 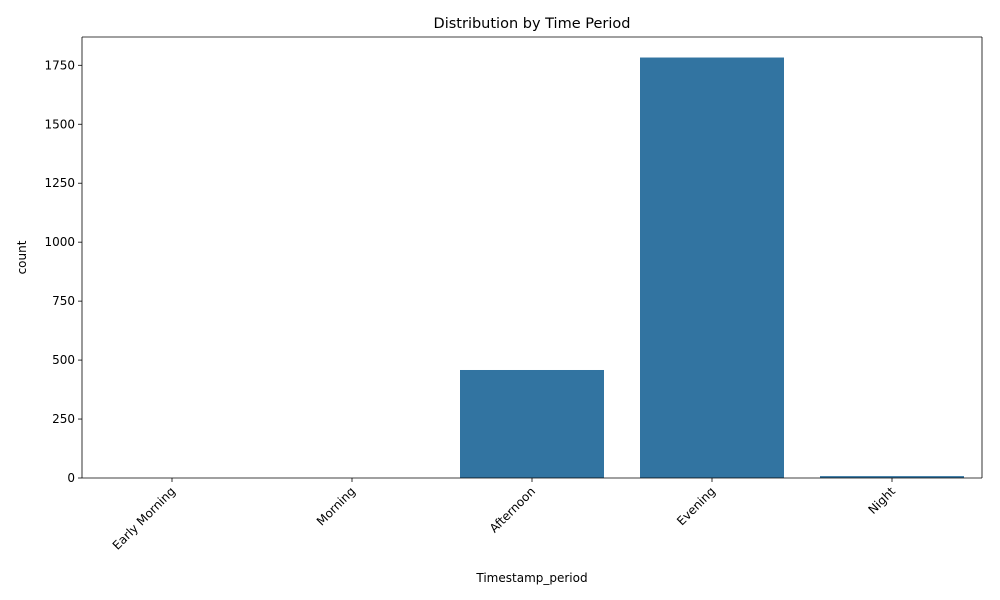 I want to click on x-tick-label: Early Morning, so click(x=144, y=518).